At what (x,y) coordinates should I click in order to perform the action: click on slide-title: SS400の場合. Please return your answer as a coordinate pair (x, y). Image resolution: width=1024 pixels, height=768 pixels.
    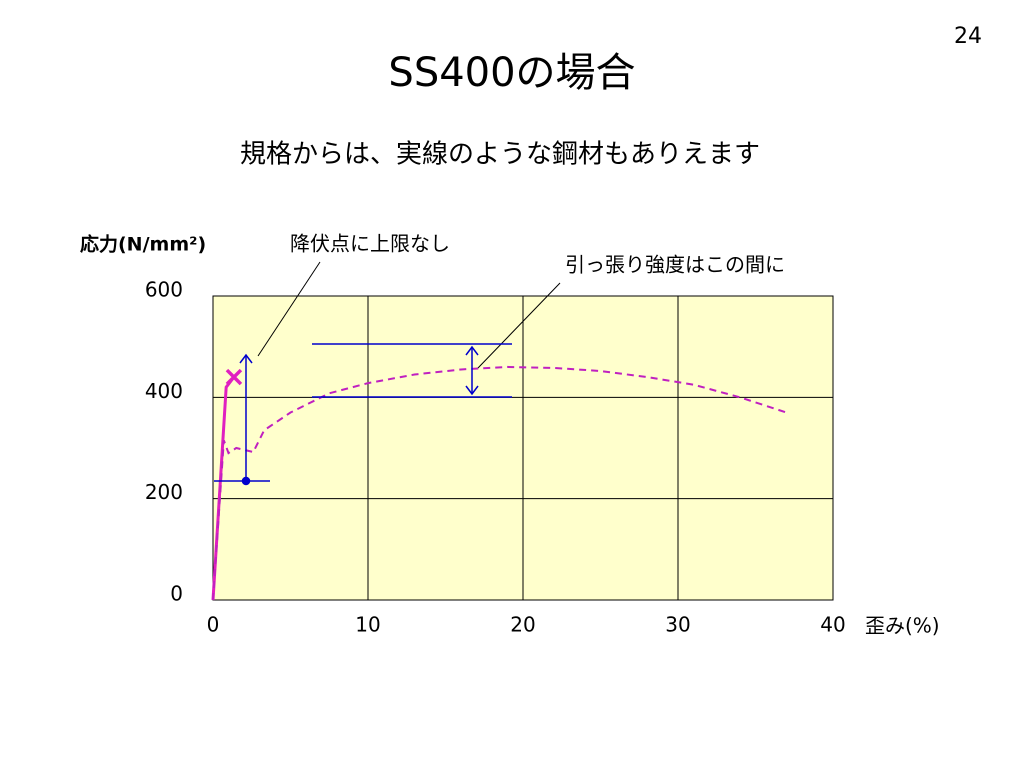
    Looking at the image, I should click on (511, 73).